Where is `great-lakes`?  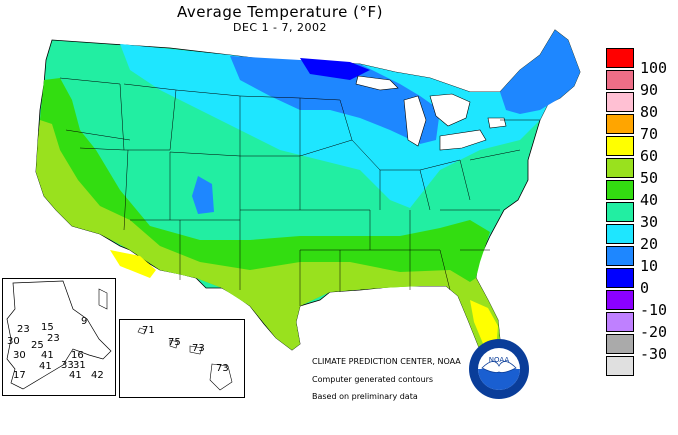 great-lakes is located at coordinates (431, 113).